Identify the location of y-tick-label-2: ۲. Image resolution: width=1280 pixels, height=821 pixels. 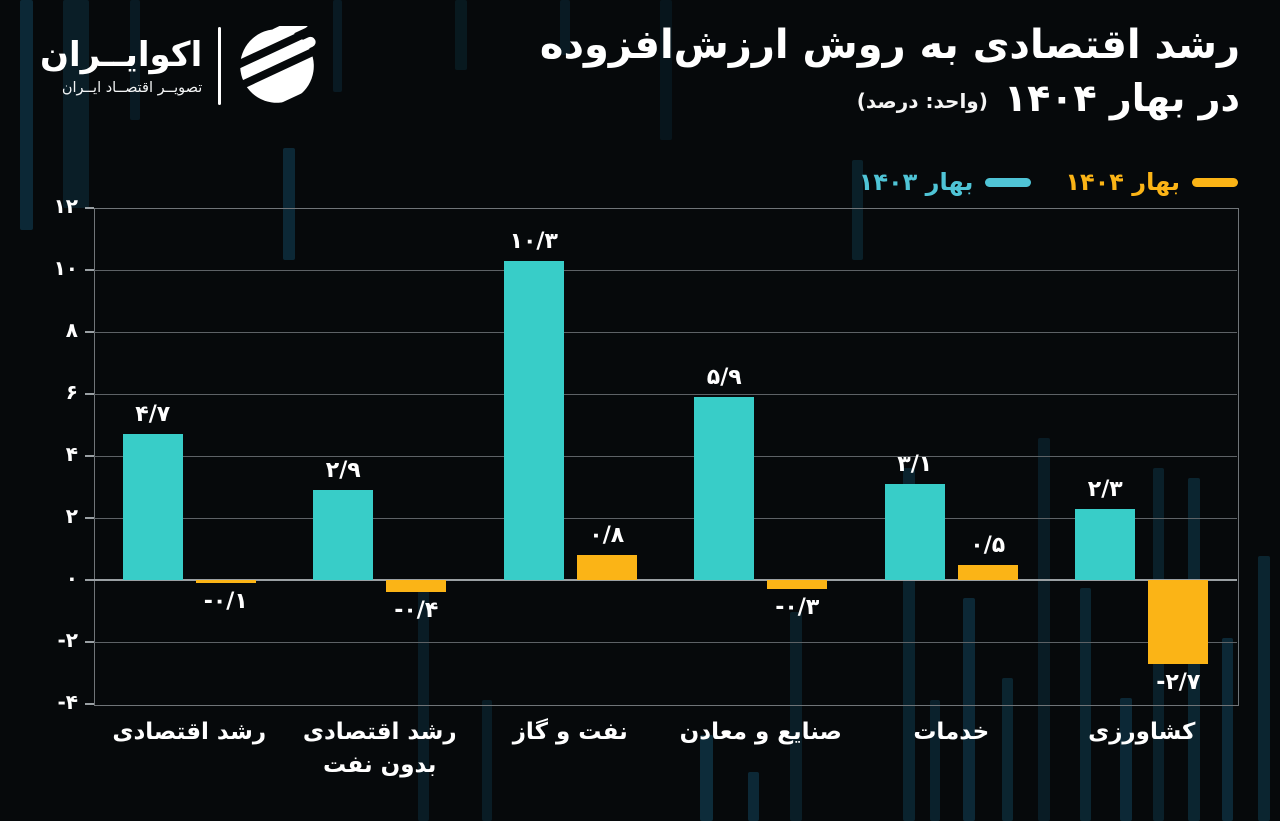
(71, 516).